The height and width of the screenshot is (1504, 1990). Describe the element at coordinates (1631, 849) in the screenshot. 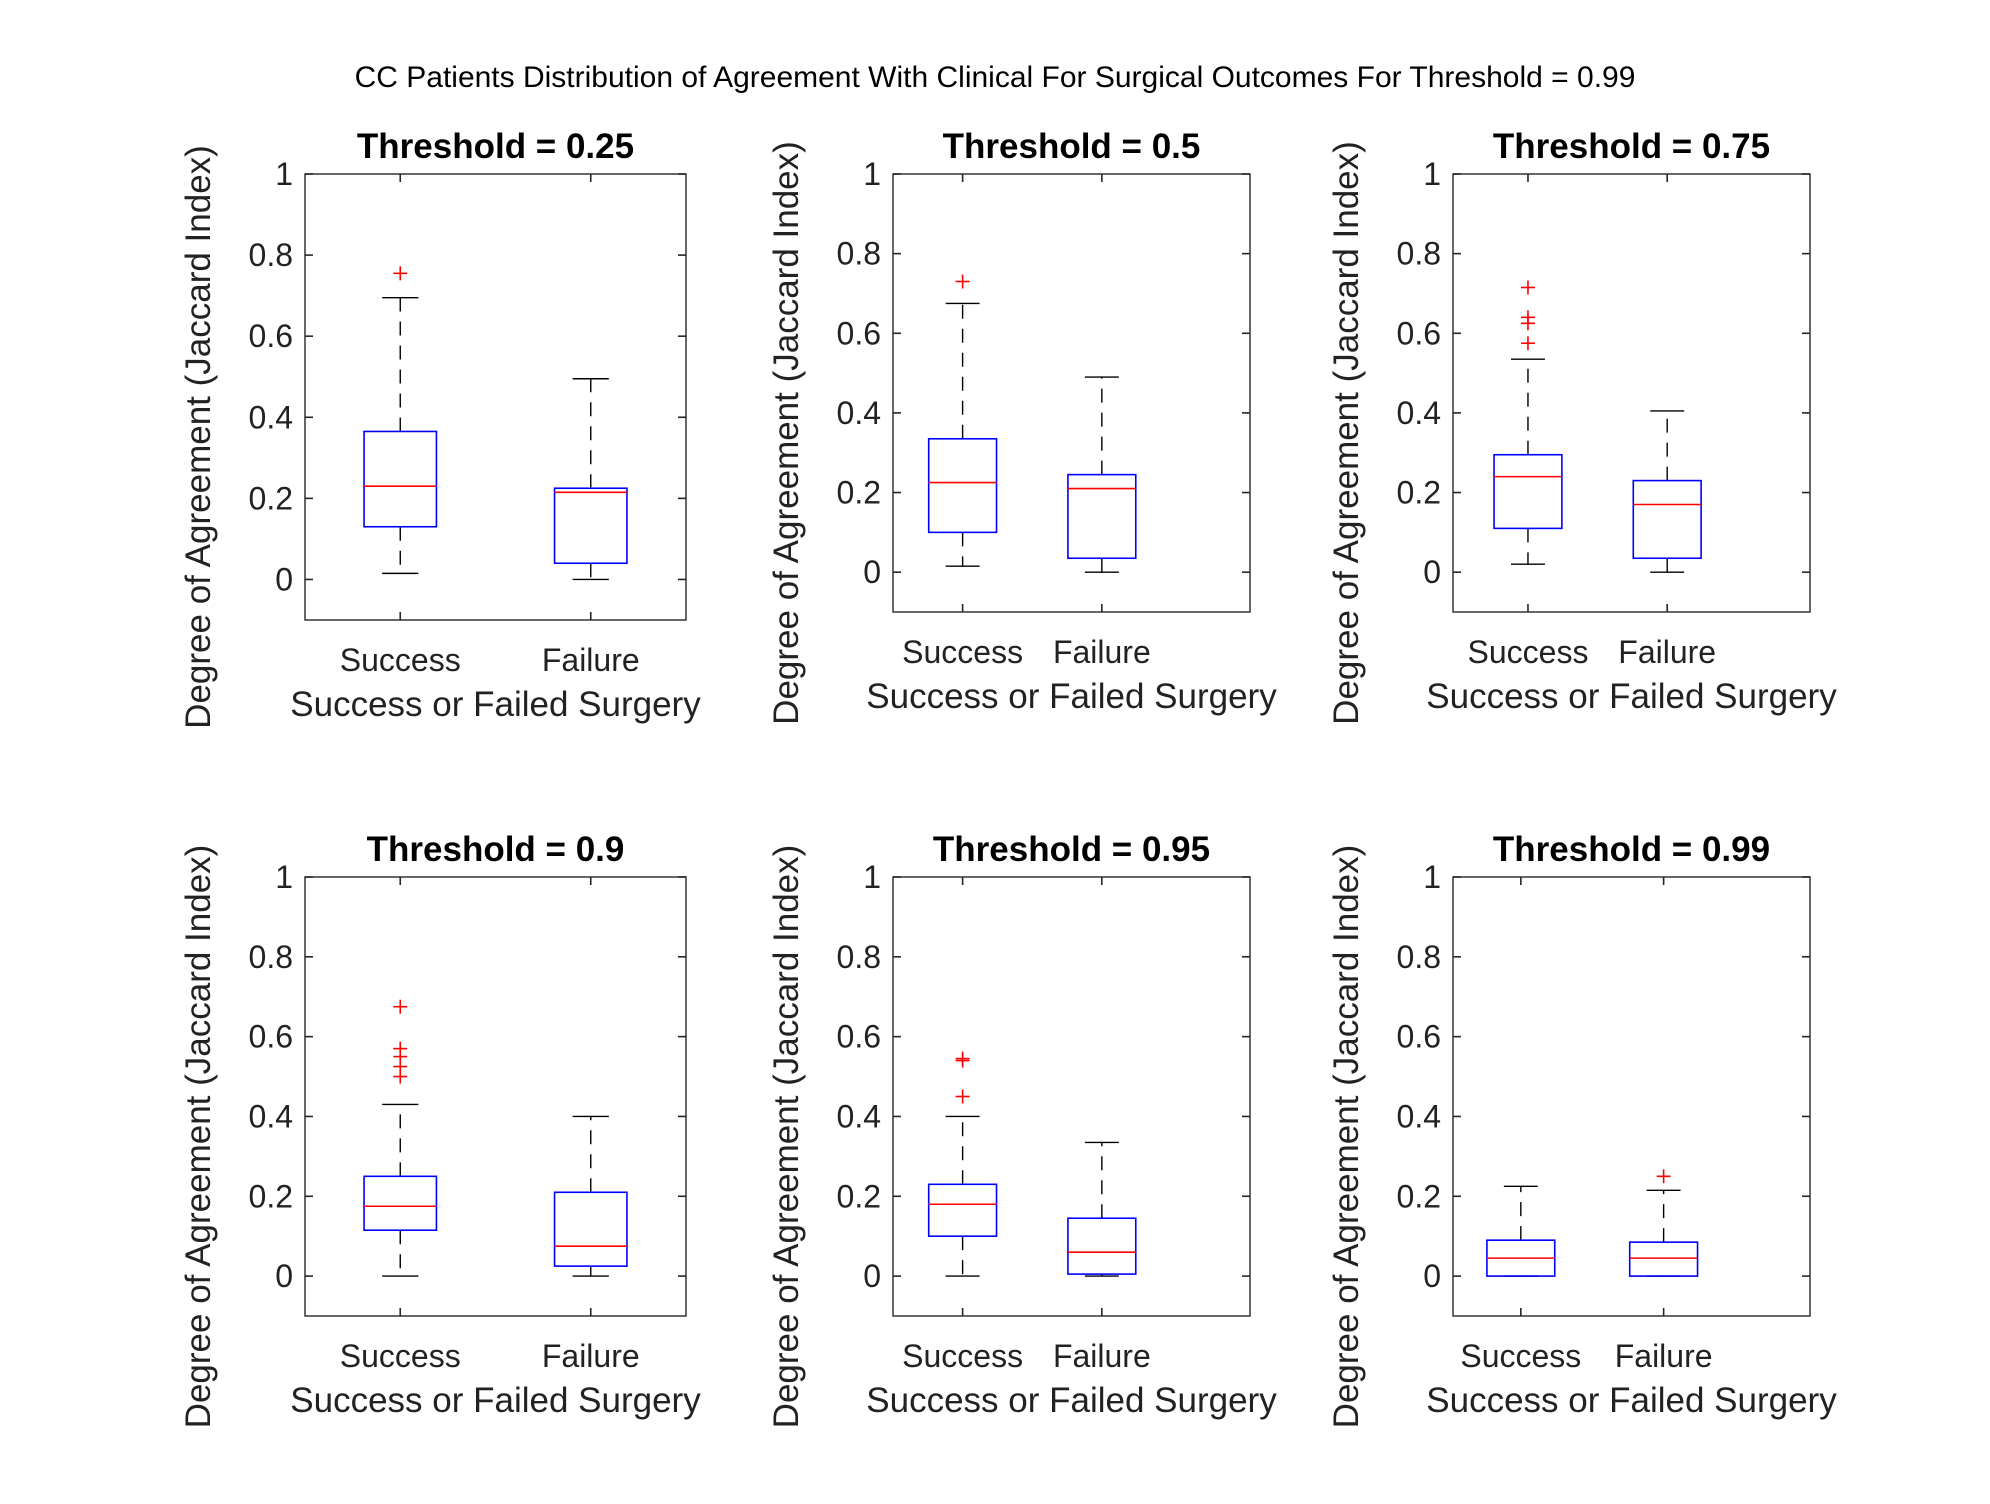

I see `subplot-title: Threshold = 0.99` at that location.